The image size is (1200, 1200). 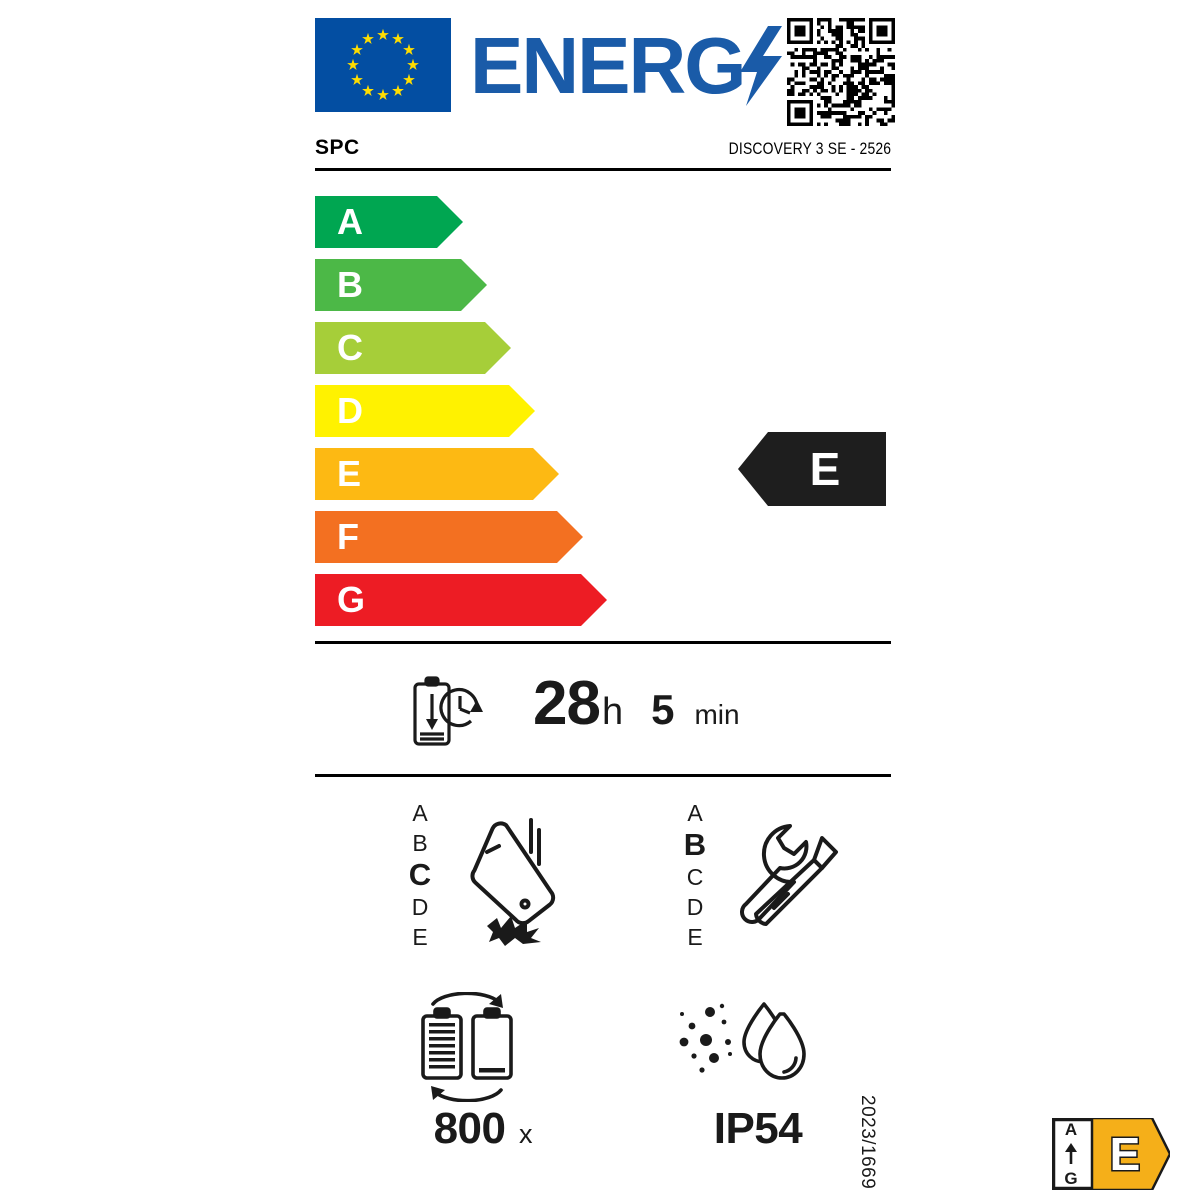 What do you see at coordinates (420, 843) in the screenshot?
I see `drop-resistance-class-b: B` at bounding box center [420, 843].